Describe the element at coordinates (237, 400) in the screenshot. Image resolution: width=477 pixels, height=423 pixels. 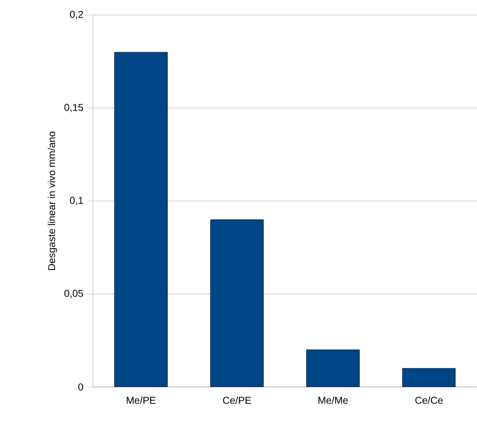
I see `x-tick-label: Ce/PE` at that location.